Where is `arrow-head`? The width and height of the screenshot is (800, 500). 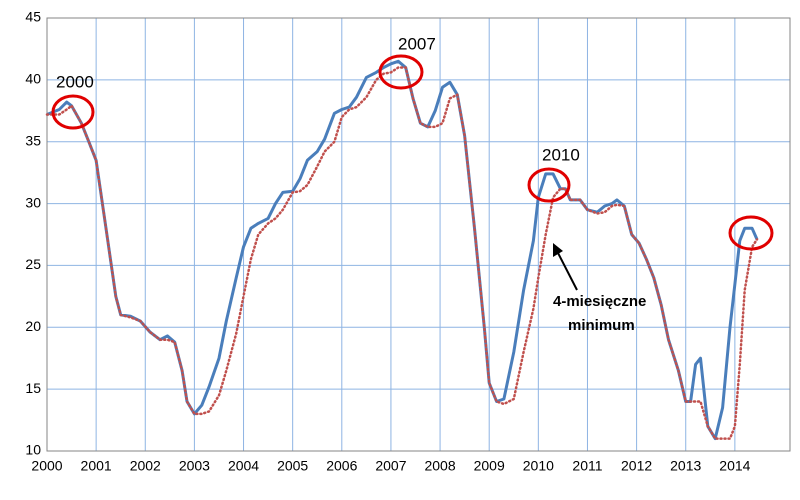
arrow-head is located at coordinates (558, 250).